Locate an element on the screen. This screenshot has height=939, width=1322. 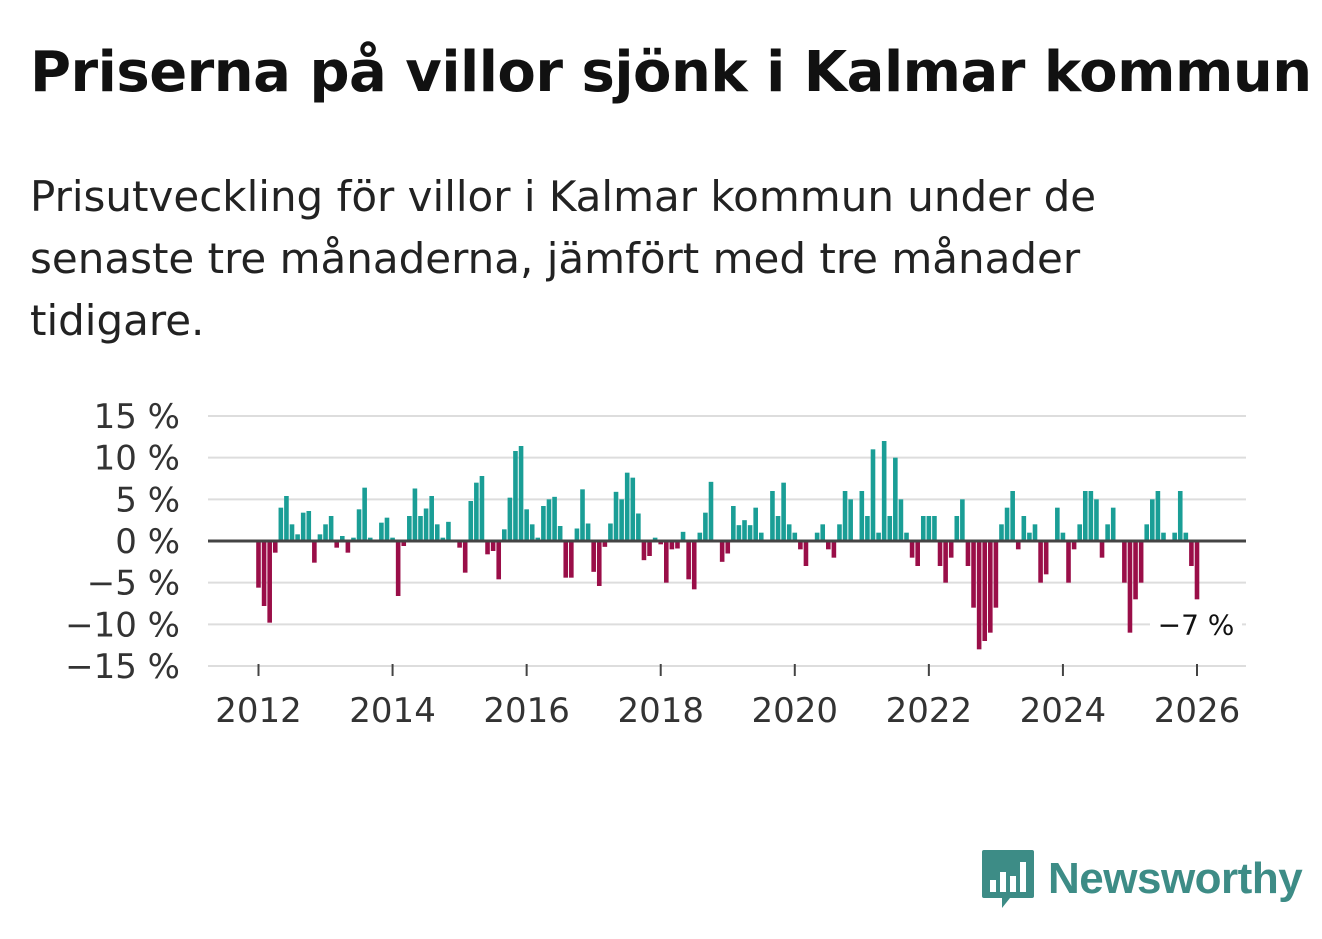
annotation-group: −7 % is located at coordinates (1196, 624).